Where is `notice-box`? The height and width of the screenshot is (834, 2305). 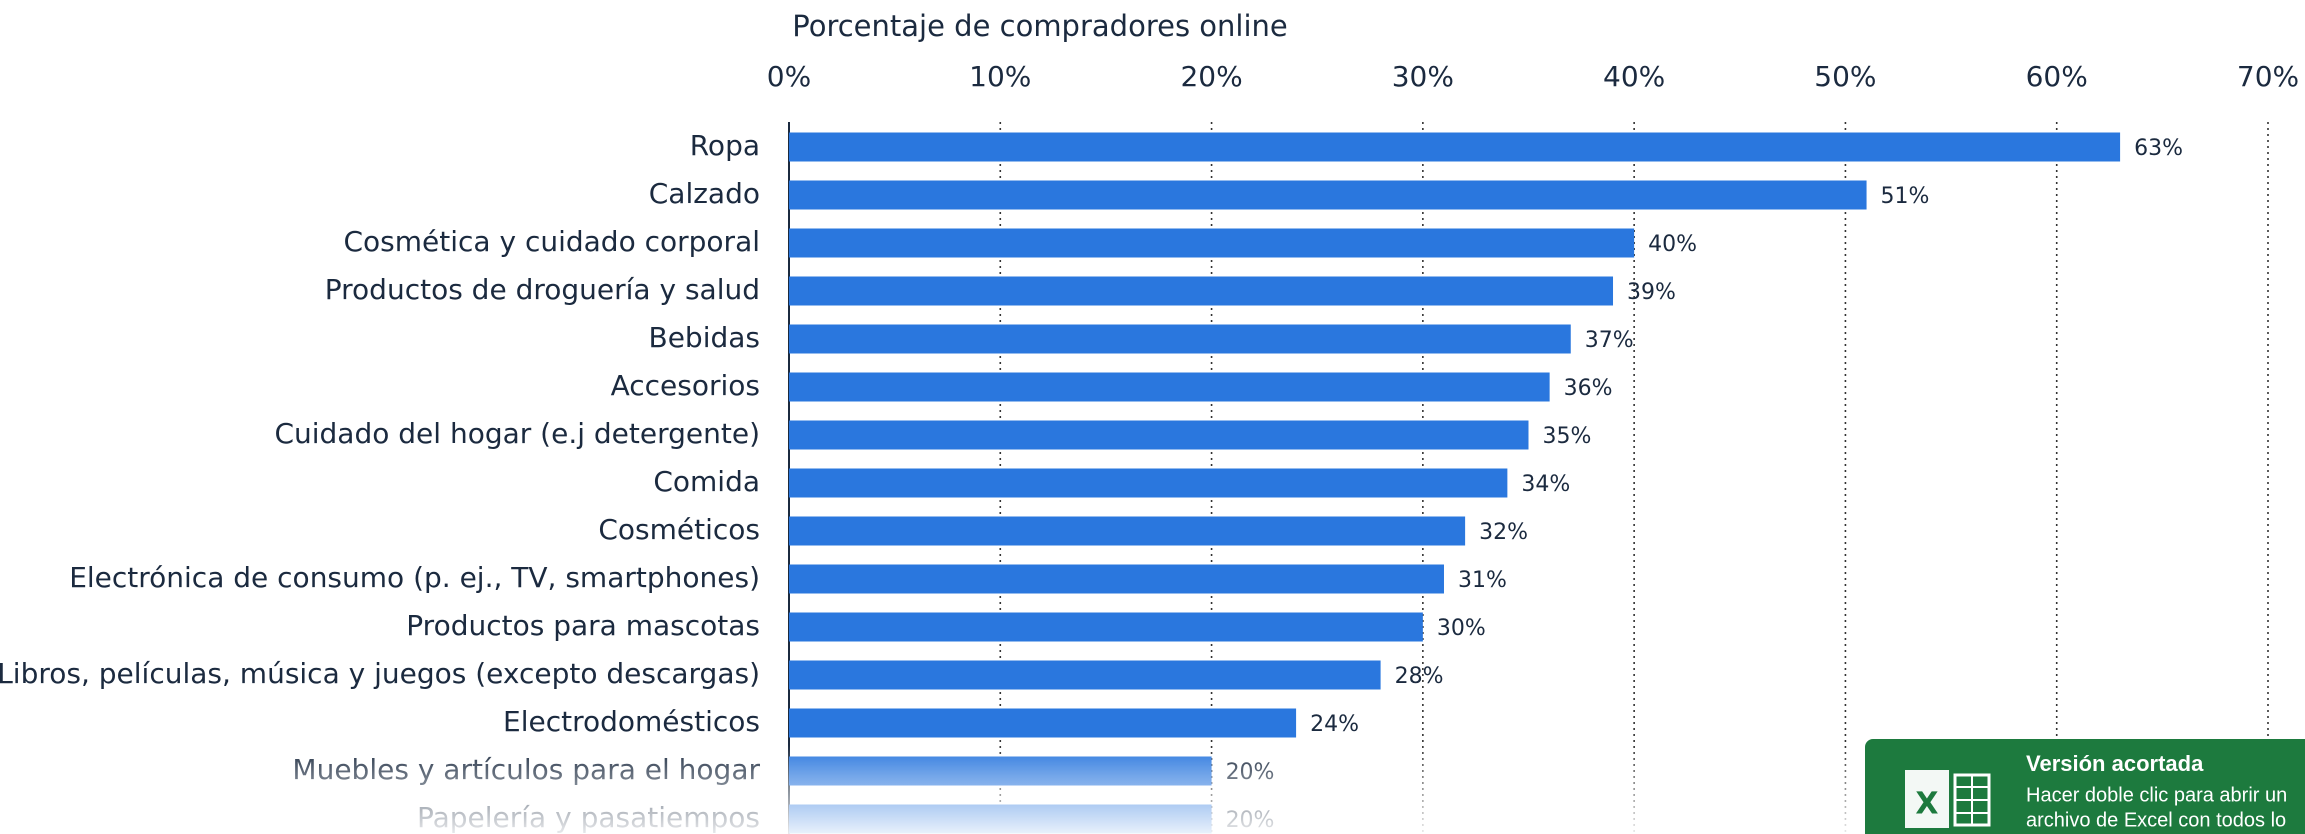 notice-box is located at coordinates (2085, 786).